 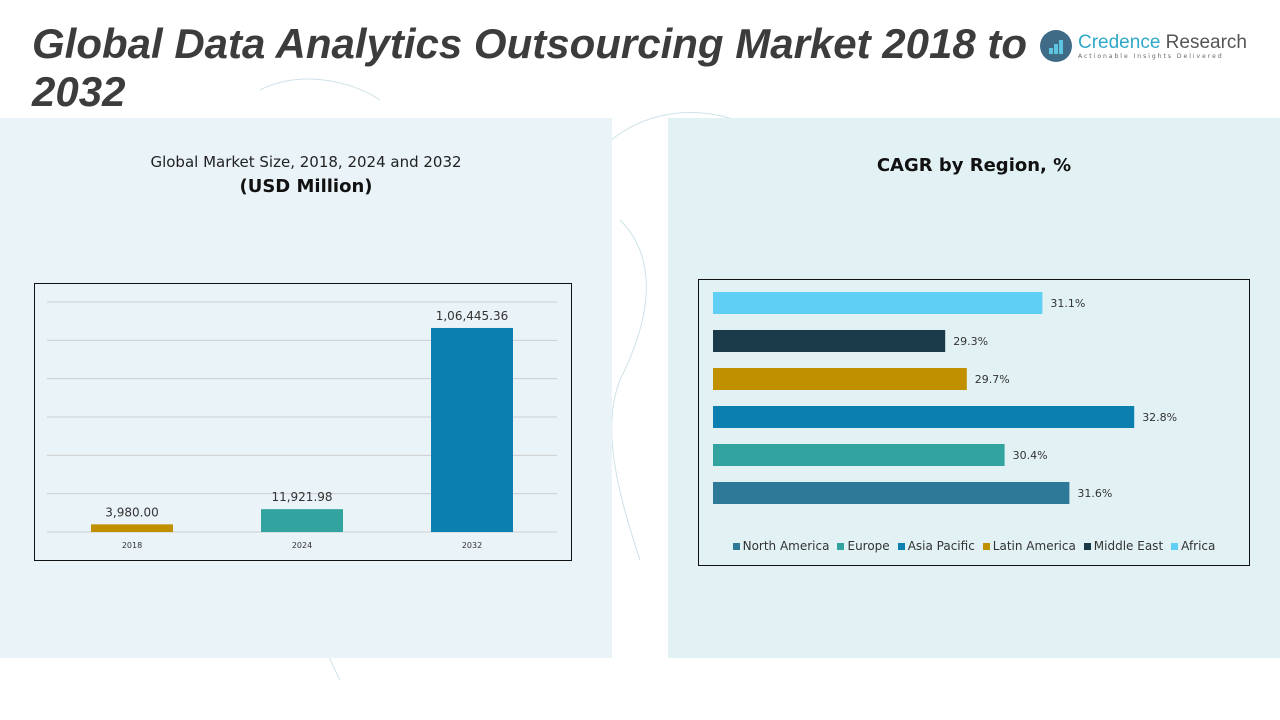 I want to click on legend-item-africa: Africa, so click(x=1193, y=546).